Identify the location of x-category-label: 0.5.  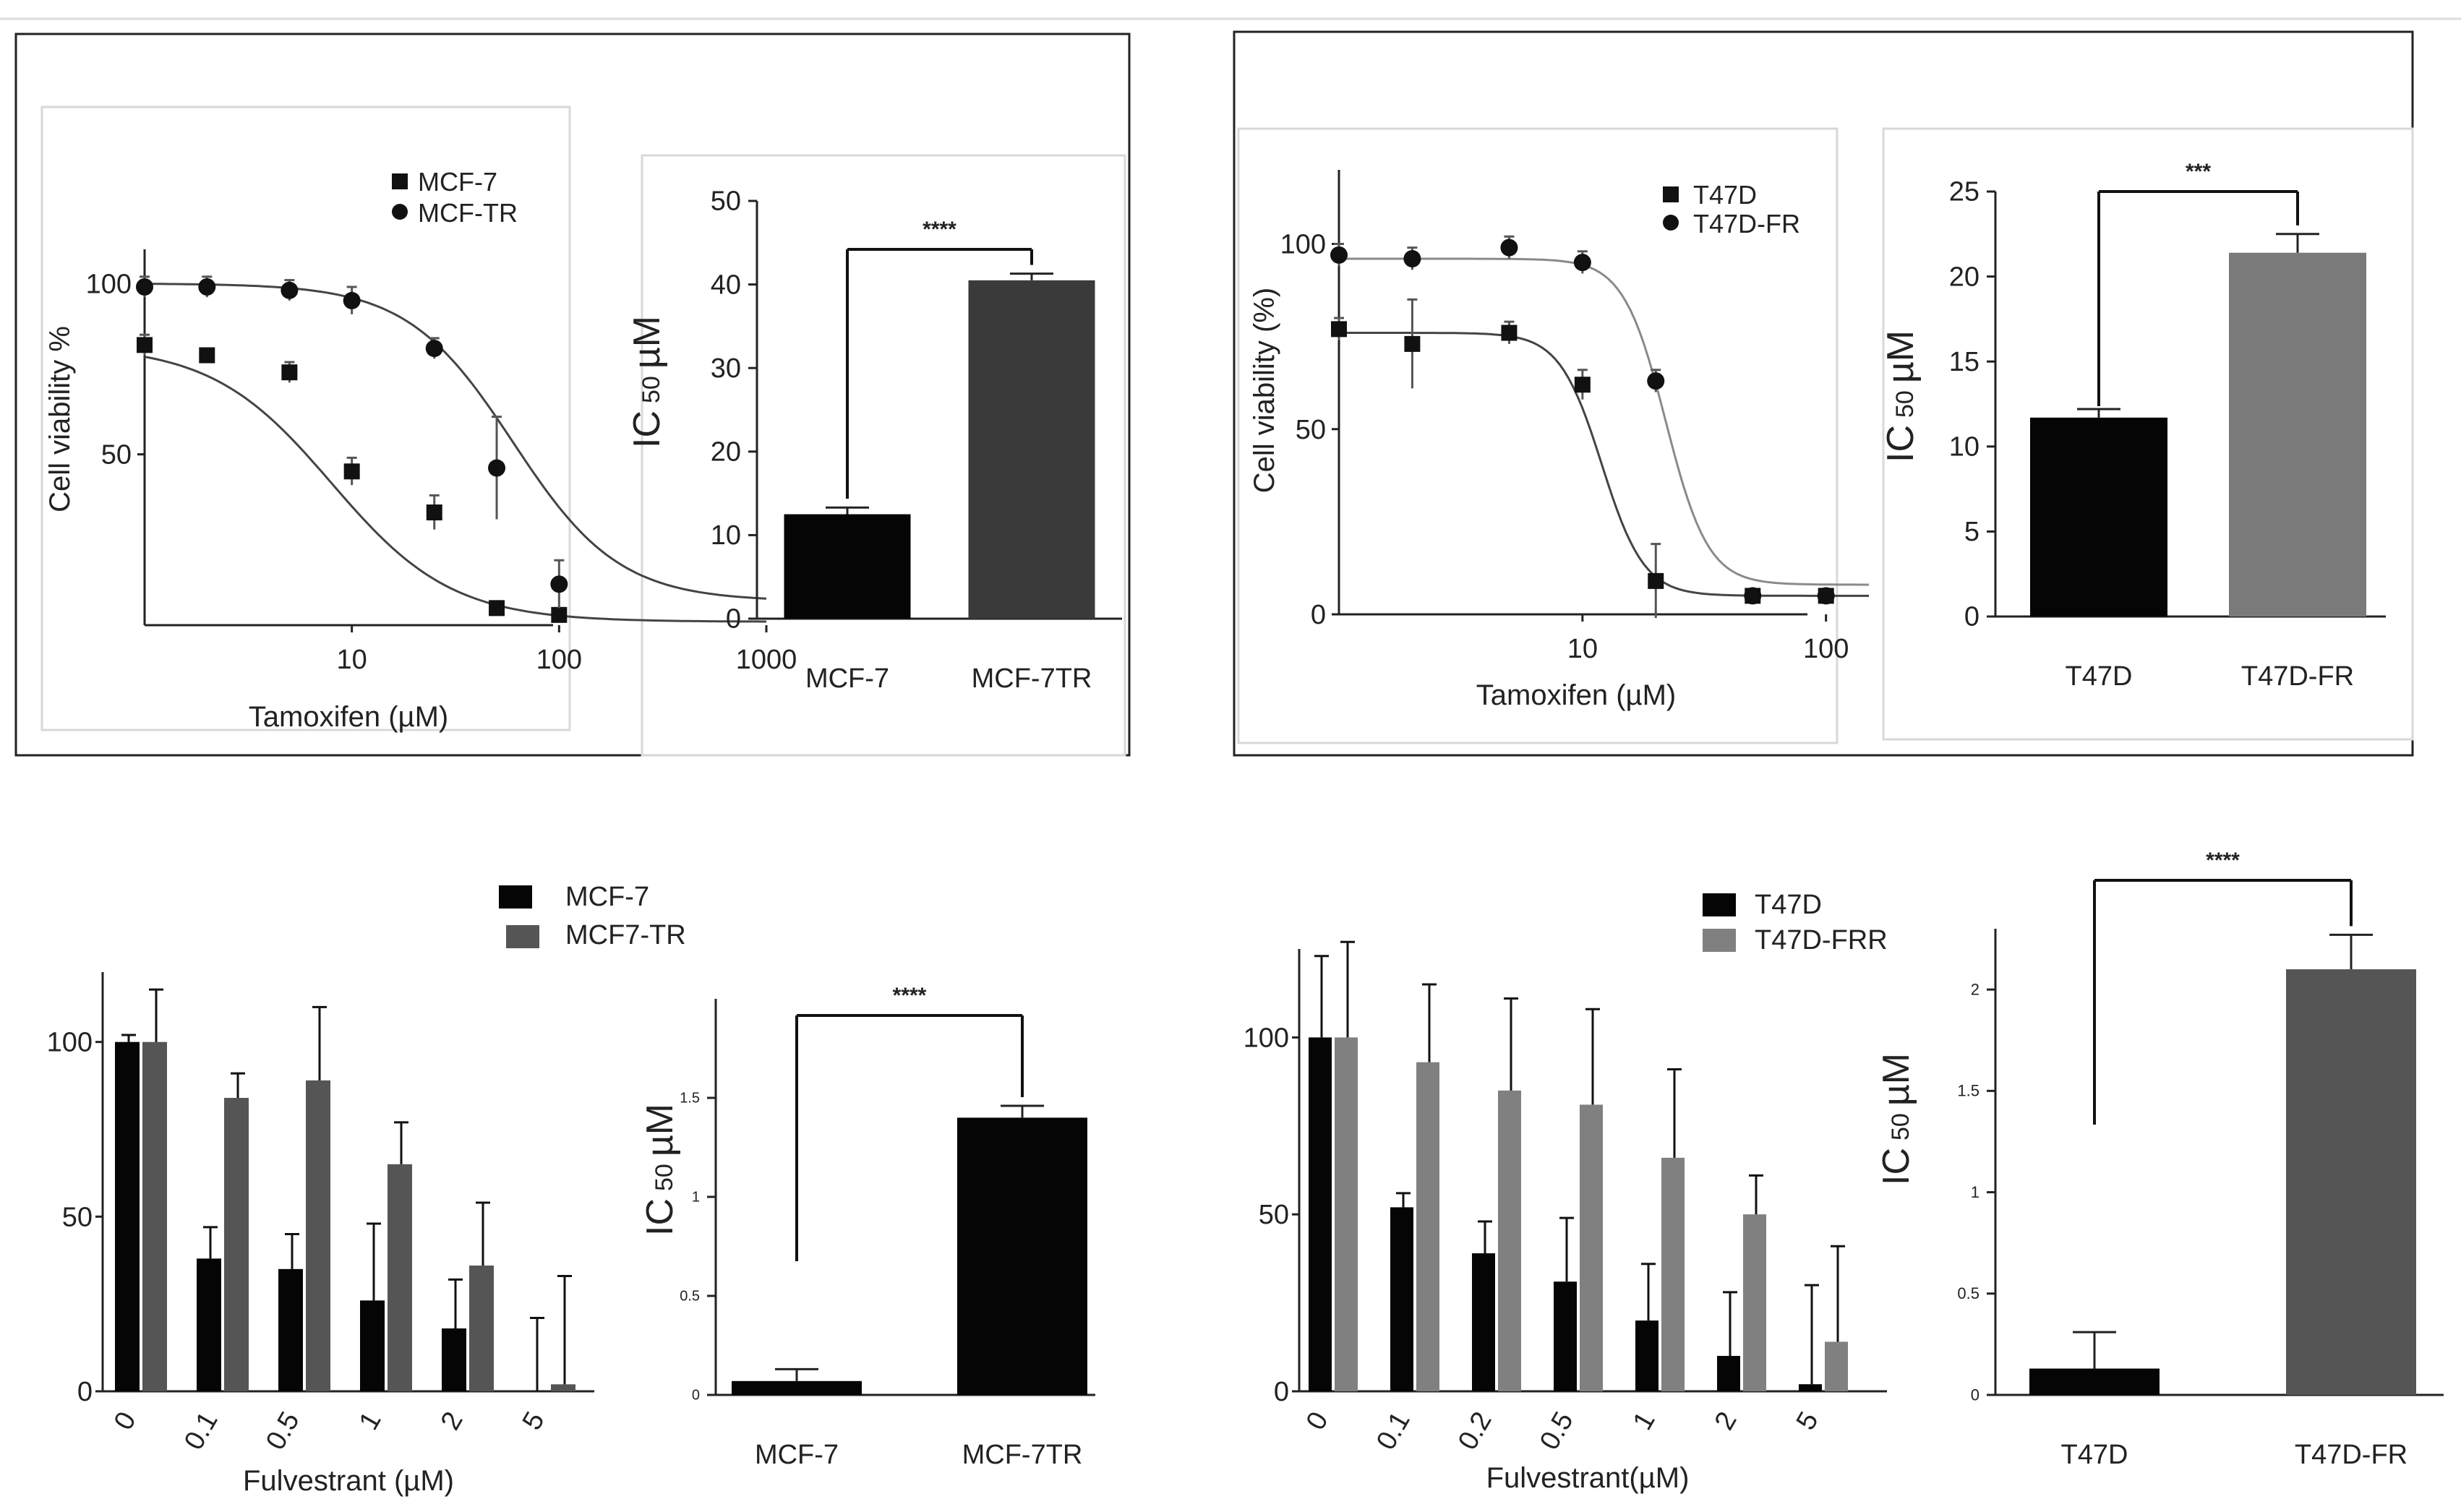
(1557, 1431).